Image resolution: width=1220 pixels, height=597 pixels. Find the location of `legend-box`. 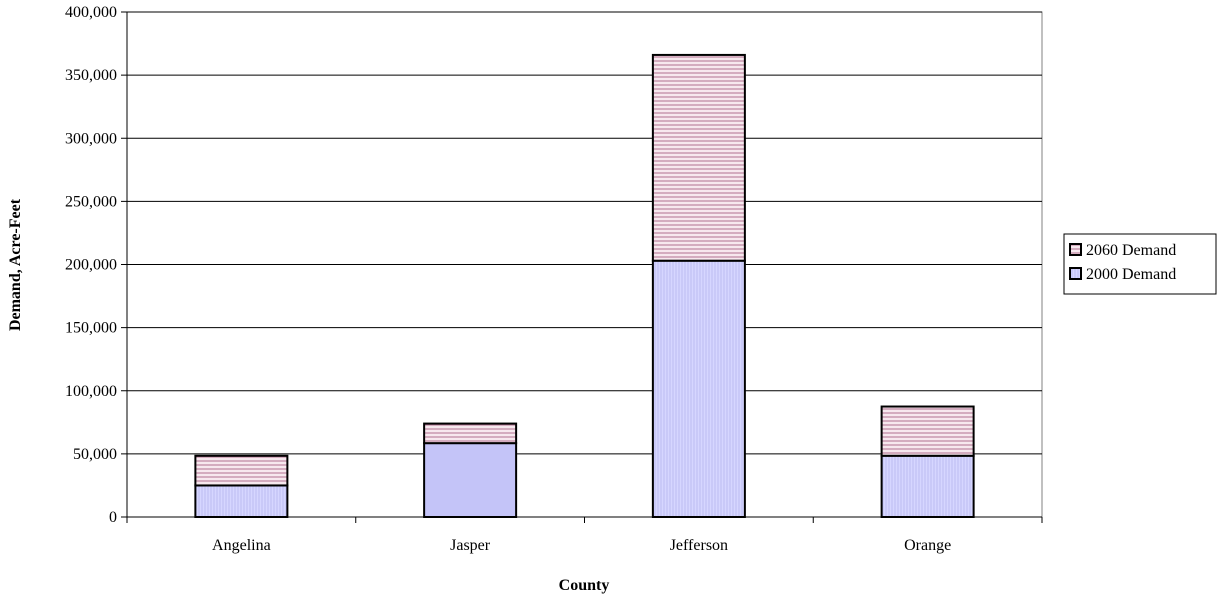

legend-box is located at coordinates (1140, 264).